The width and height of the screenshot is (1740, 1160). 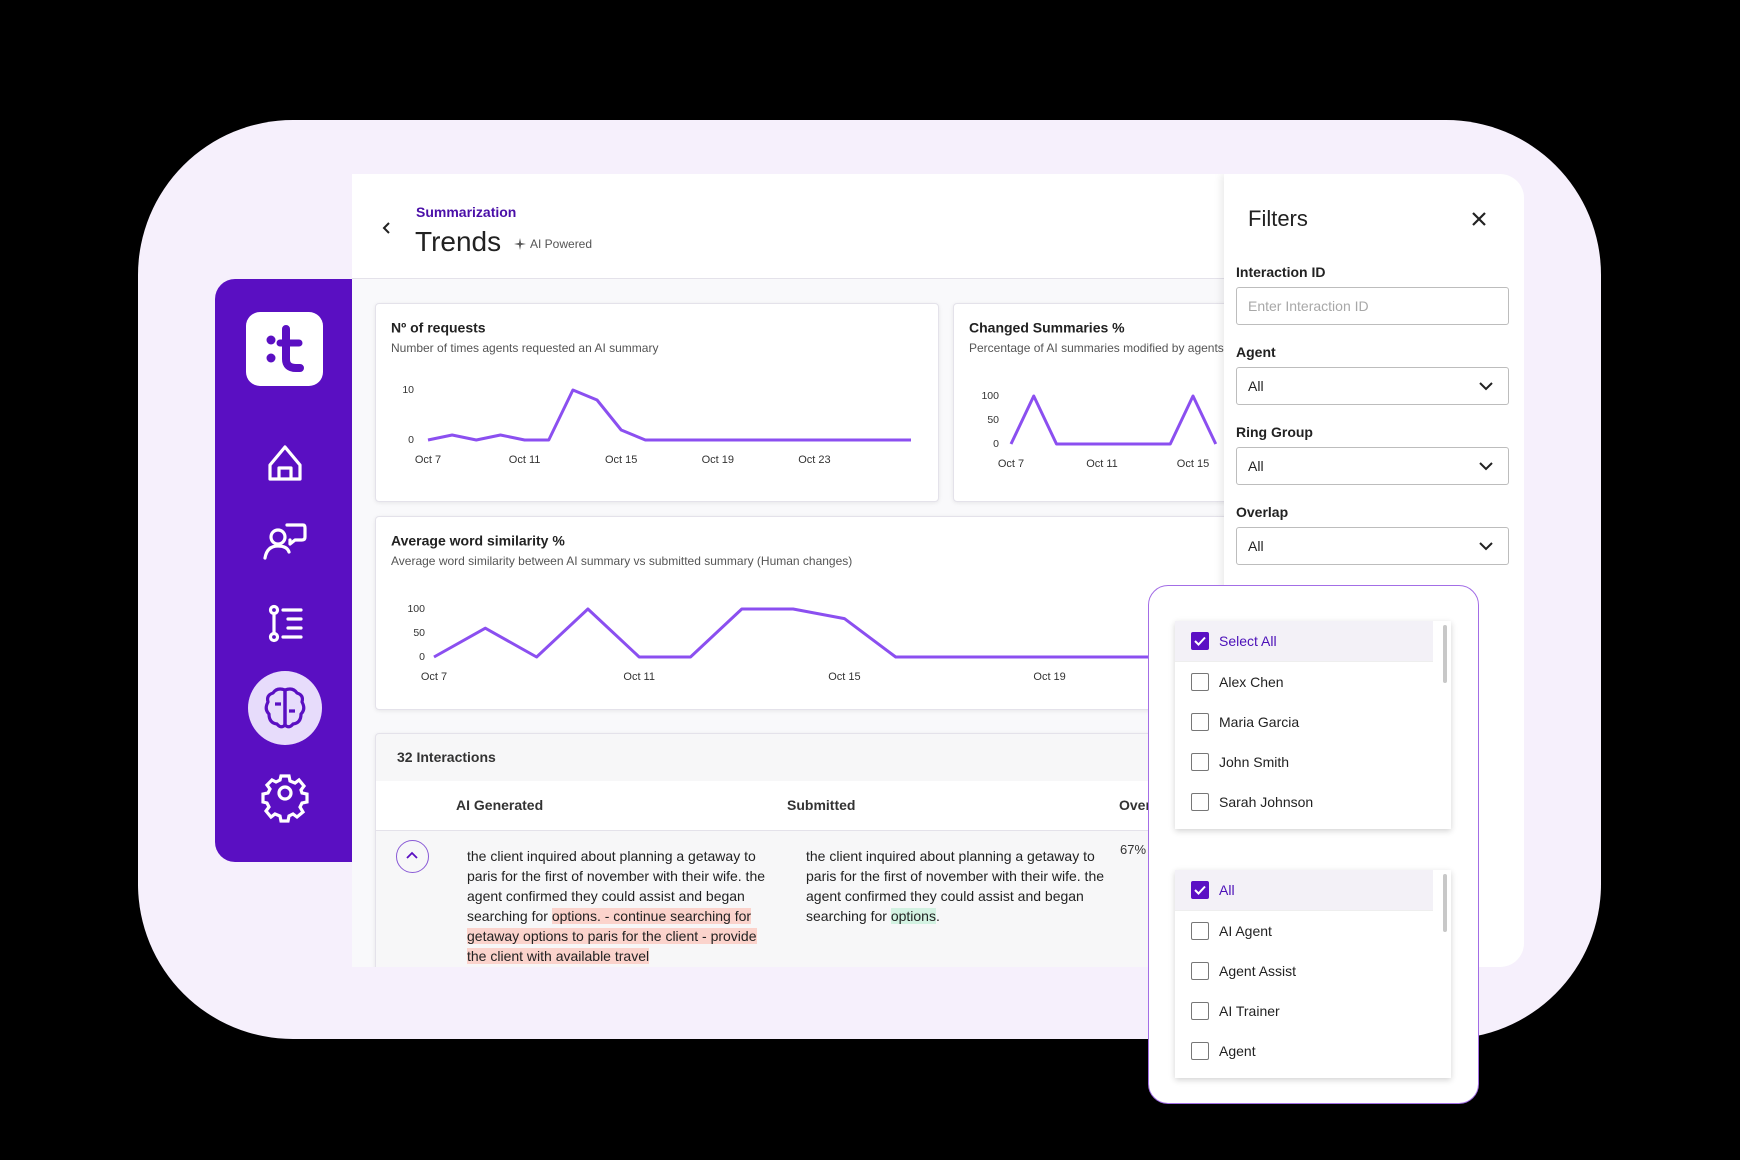 I want to click on field-label: Overlap, so click(x=1262, y=512).